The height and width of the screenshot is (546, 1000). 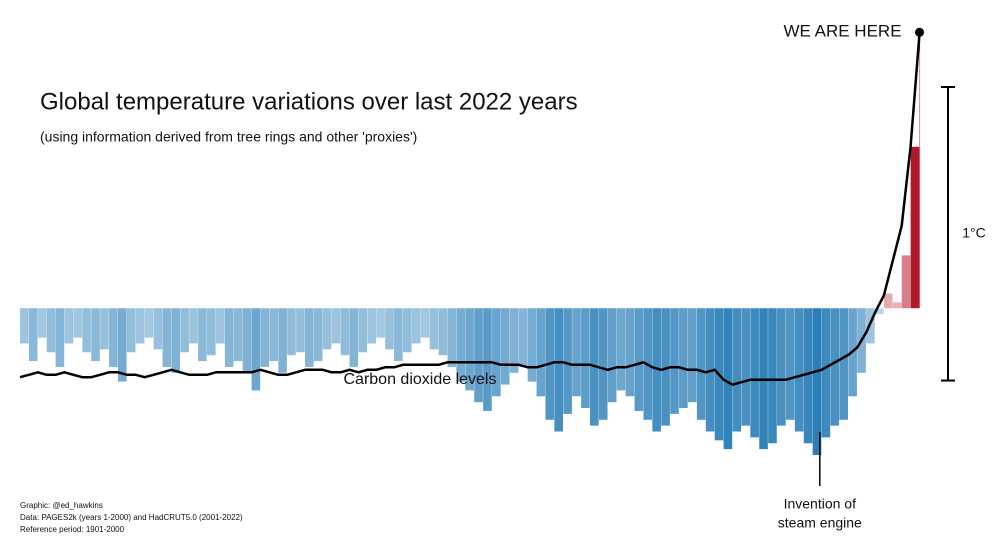 I want to click on credit: Graphic: @ed_hawkins, so click(x=61, y=505).